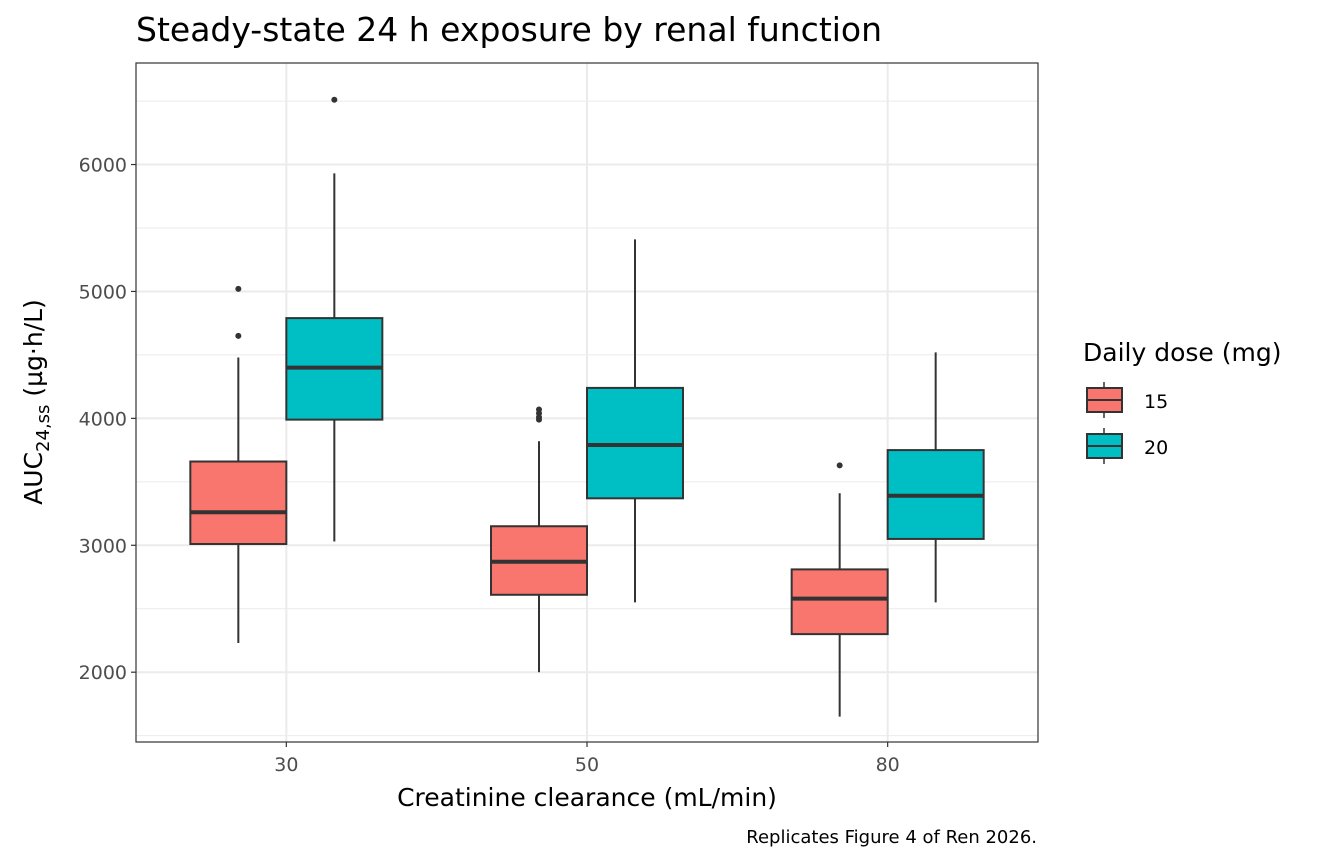 Image resolution: width=1344 pixels, height=864 pixels. Describe the element at coordinates (1182, 352) in the screenshot. I see `legend-title: Daily dose (mg)` at that location.